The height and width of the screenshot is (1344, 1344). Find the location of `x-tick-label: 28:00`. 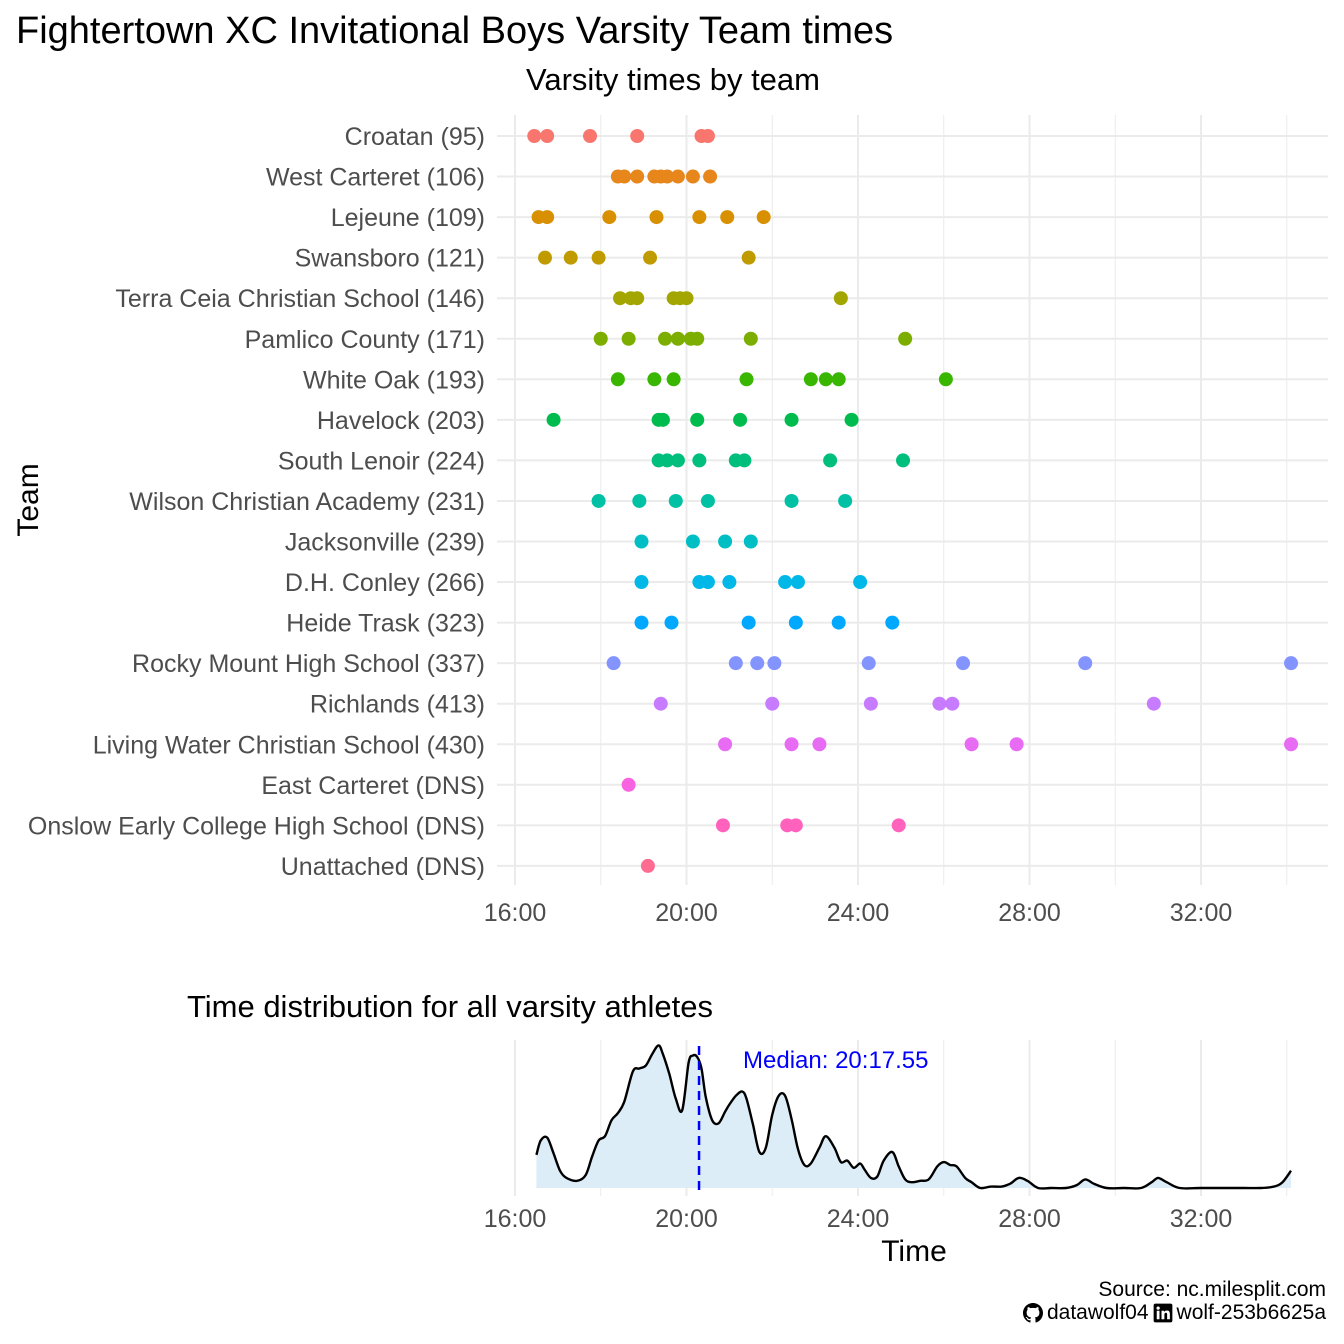

x-tick-label: 28:00 is located at coordinates (1029, 1219).